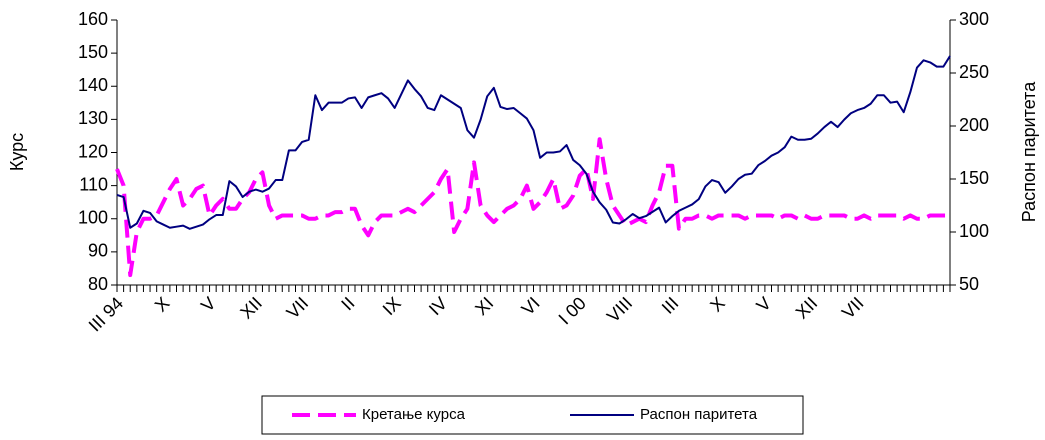 This screenshot has height=440, width=1045. Describe the element at coordinates (1029, 151) in the screenshot. I see `y2-axis-label: Распон паритета` at that location.